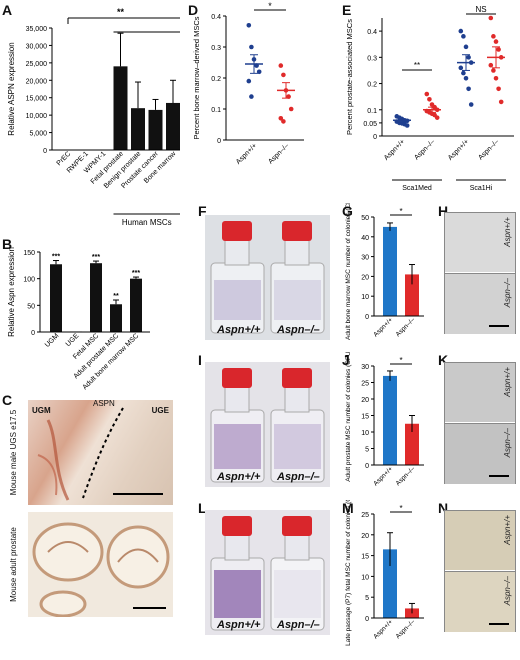 The width and height of the screenshot is (520, 660). Describe the element at coordinates (267, 572) in the screenshot. I see `flask-photo-l: Aspn+/+ Aspn–/–` at that location.